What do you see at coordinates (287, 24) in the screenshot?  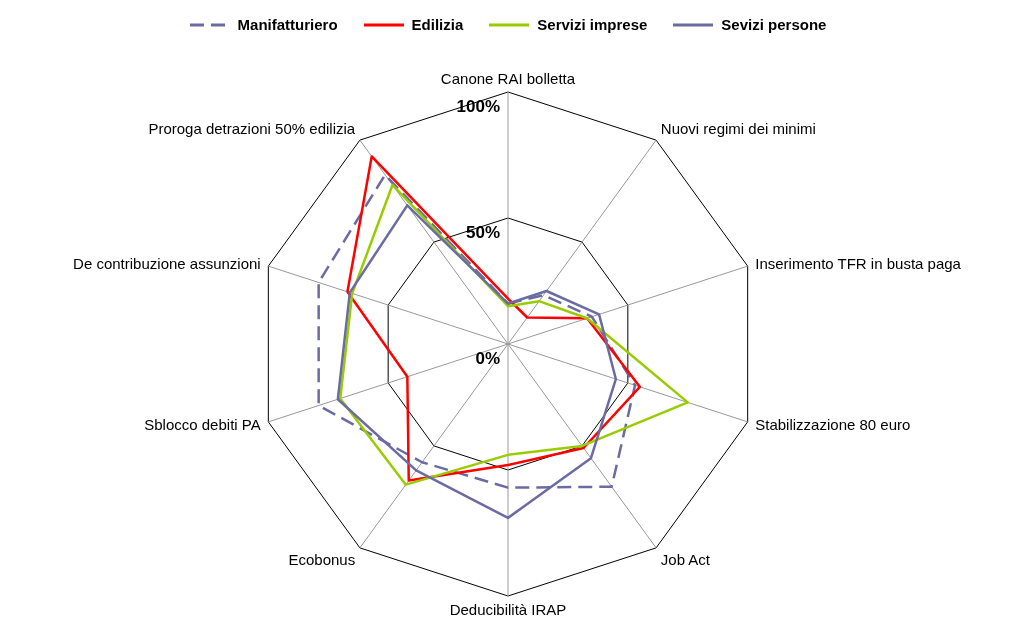 I see `legend-label: Manifatturiero` at bounding box center [287, 24].